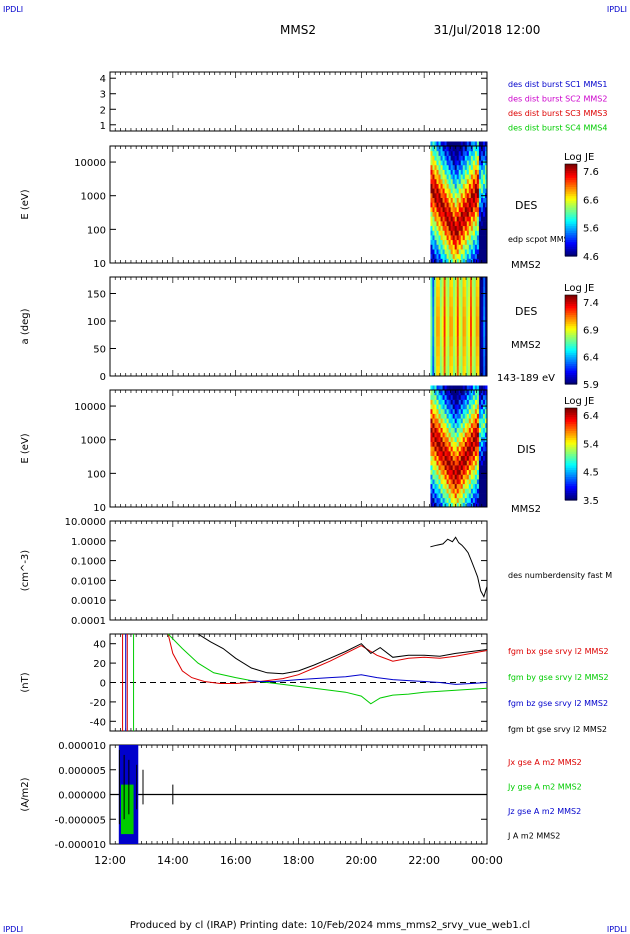 This screenshot has width=630, height=934. I want to click on y-tick-label: 0.000010, so click(82, 746).